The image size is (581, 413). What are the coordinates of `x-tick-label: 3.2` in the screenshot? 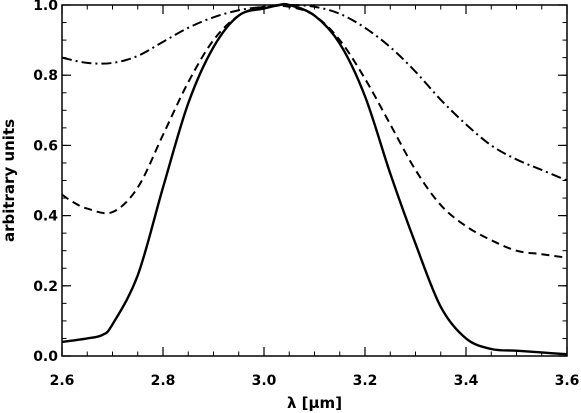 It's located at (365, 381).